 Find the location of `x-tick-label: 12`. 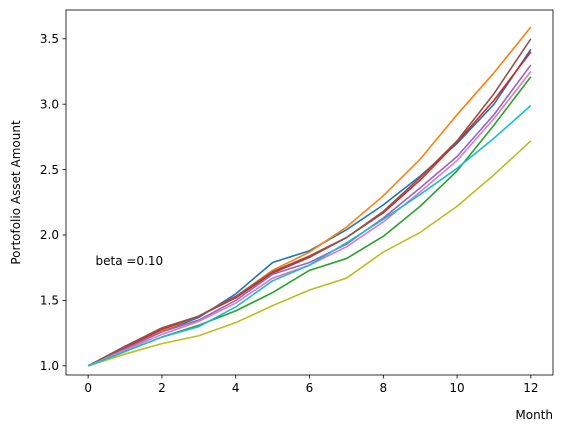

x-tick-label: 12 is located at coordinates (530, 388).